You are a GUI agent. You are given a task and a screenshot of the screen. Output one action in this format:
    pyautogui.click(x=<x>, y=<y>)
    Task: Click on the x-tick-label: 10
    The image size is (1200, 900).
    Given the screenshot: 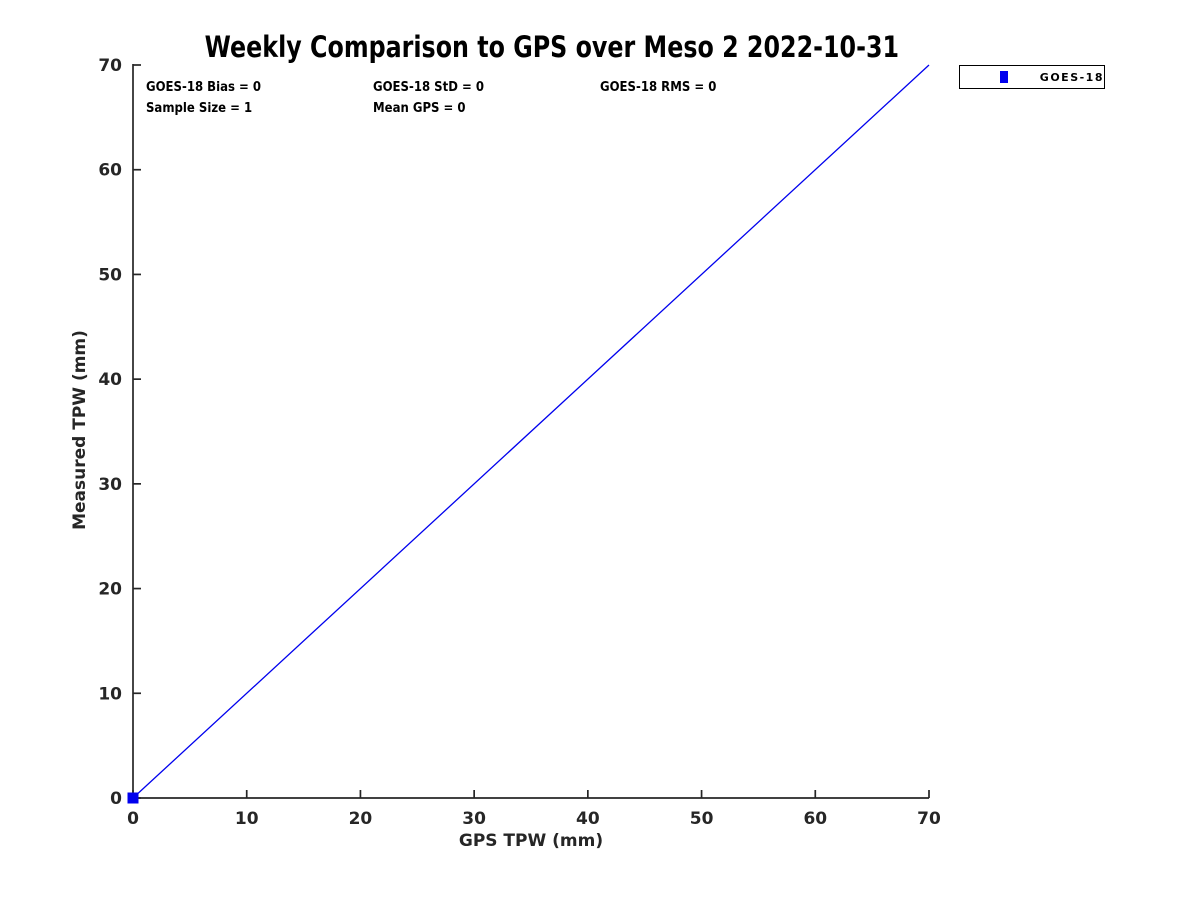 What is the action you would take?
    pyautogui.click(x=247, y=819)
    